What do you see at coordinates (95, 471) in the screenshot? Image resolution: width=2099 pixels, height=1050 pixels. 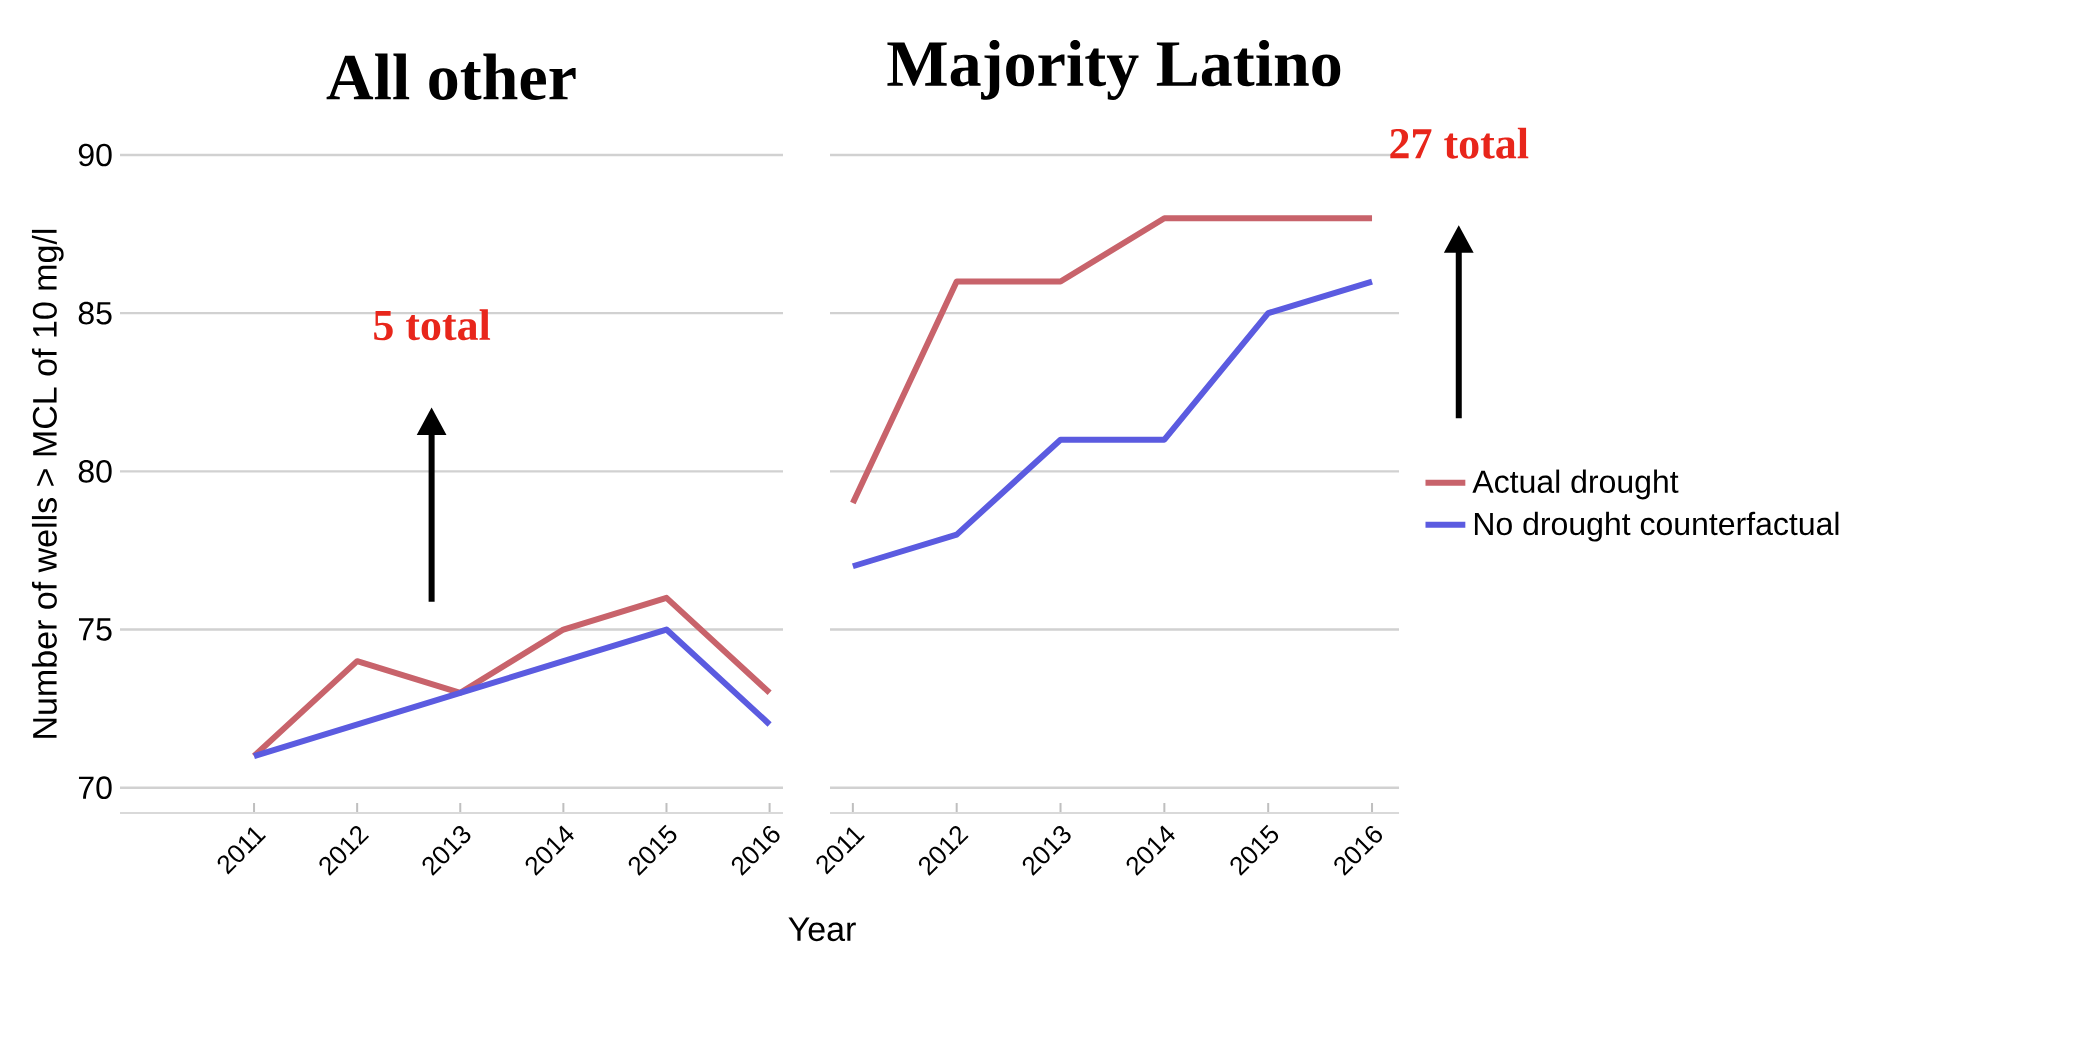 I see `y-tick-label: 80` at bounding box center [95, 471].